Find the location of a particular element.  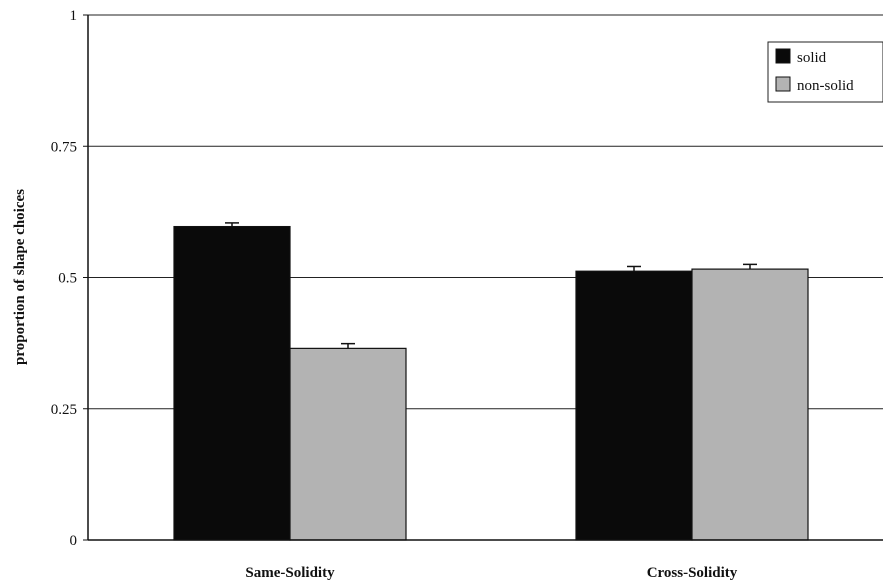

legend: solid non-solid is located at coordinates (825, 72).